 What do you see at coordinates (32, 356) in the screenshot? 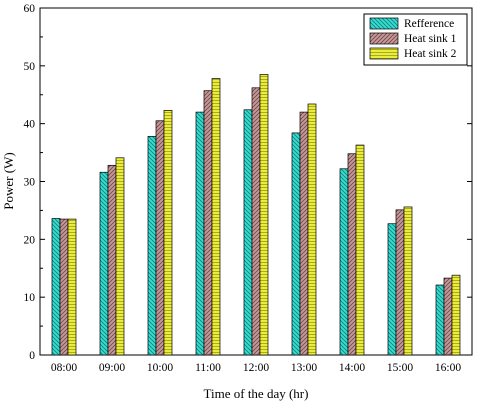
I see `y-tick-label: 0` at bounding box center [32, 356].